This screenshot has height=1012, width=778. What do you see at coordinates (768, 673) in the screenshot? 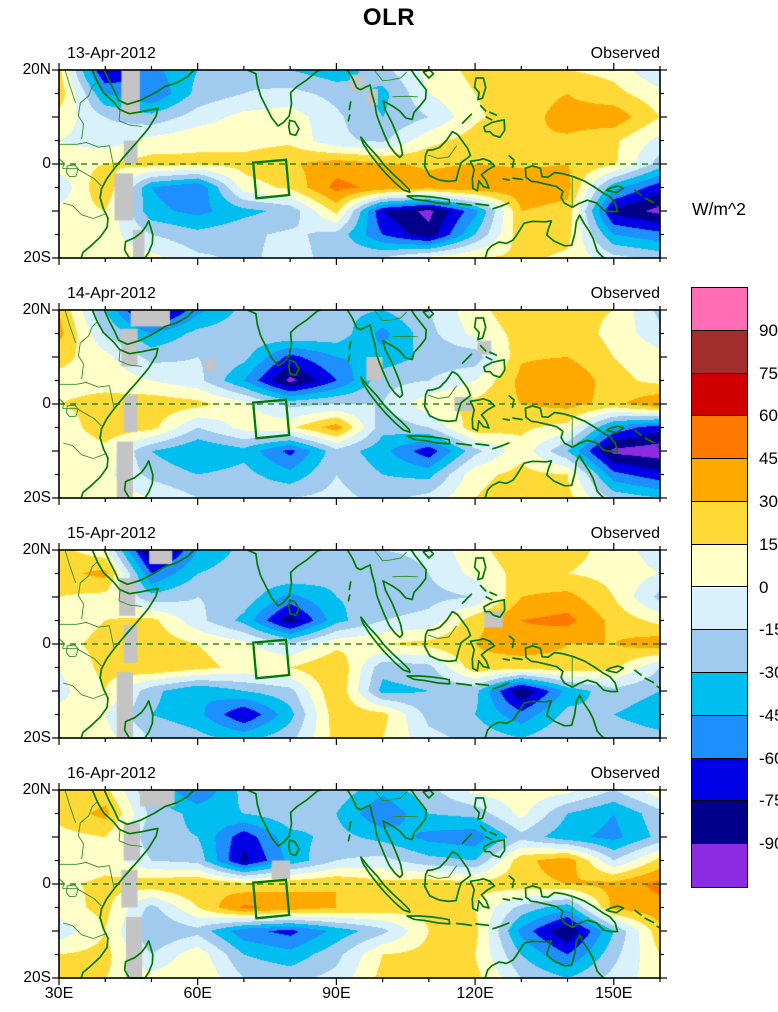
I see `colorbar-tick-label: -30` at bounding box center [768, 673].